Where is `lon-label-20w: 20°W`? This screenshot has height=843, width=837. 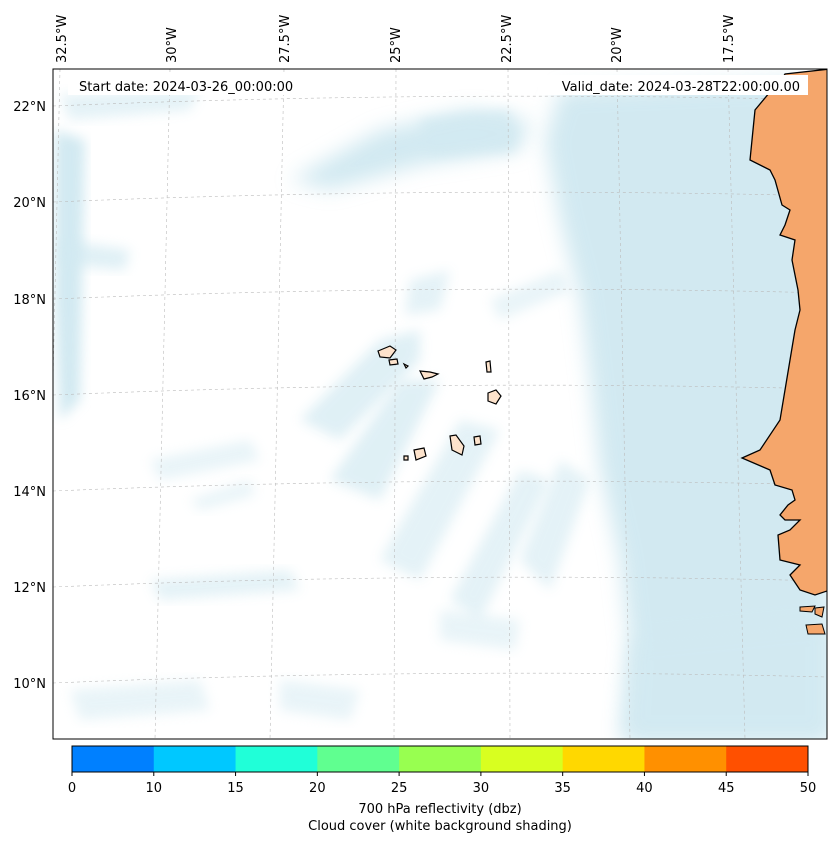 lon-label-20w: 20°W is located at coordinates (617, 45).